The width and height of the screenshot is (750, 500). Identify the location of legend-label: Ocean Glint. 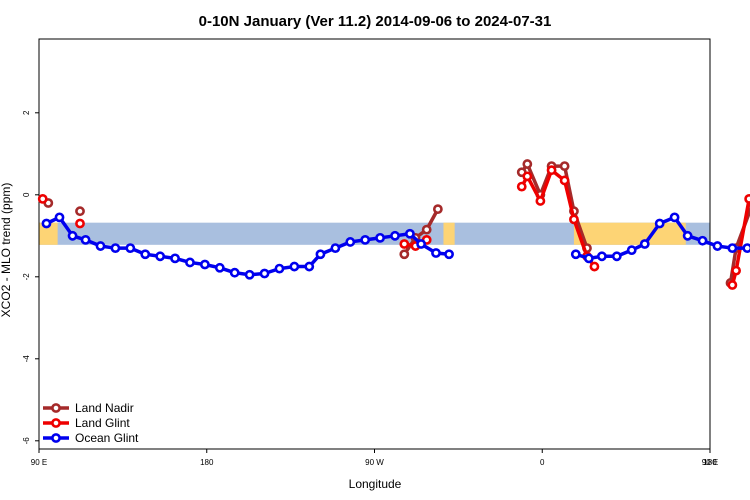
(107, 438).